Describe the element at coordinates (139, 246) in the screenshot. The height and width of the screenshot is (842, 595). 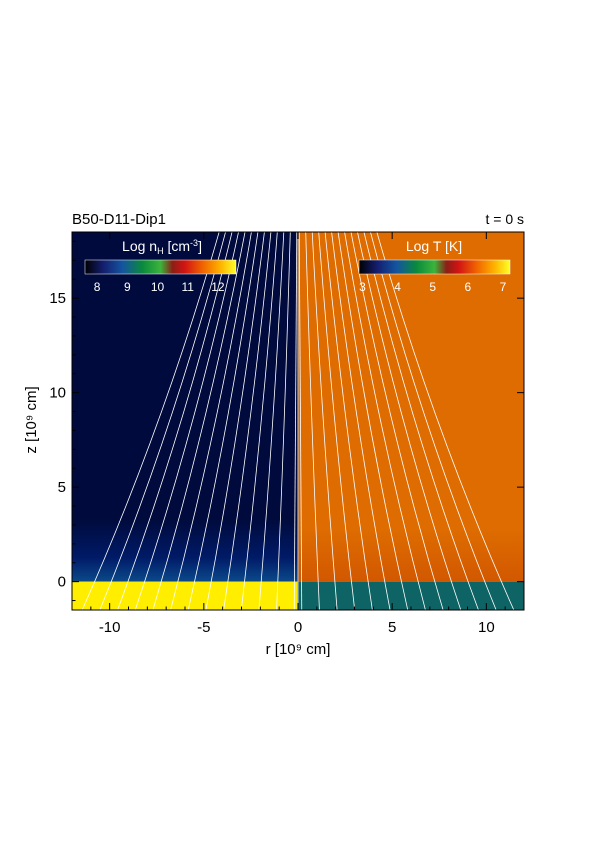
I see `density-quantity: Log n` at that location.